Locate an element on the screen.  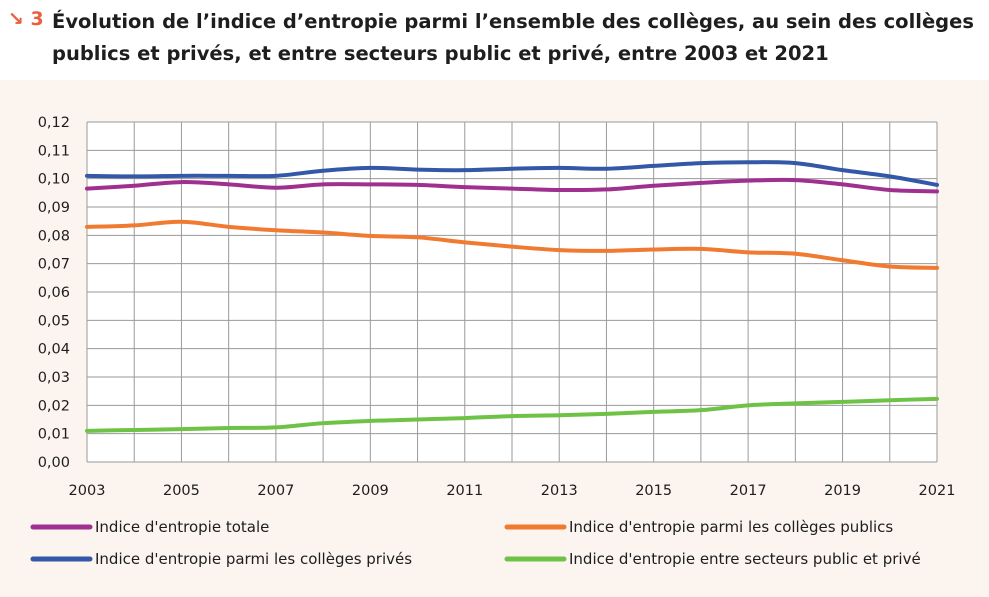
y-tick-label: 0,00 is located at coordinates (54, 463).